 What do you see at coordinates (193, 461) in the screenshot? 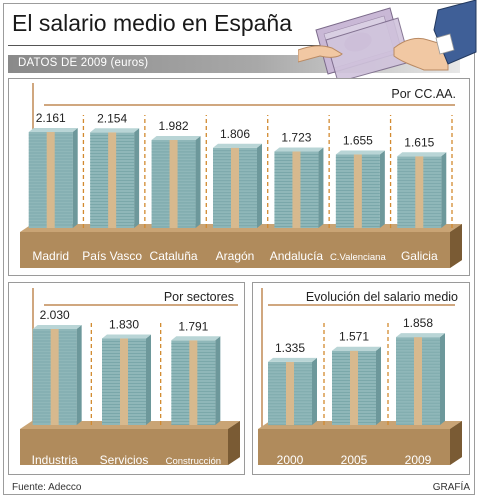
I see `category-label: Construcción` at bounding box center [193, 461].